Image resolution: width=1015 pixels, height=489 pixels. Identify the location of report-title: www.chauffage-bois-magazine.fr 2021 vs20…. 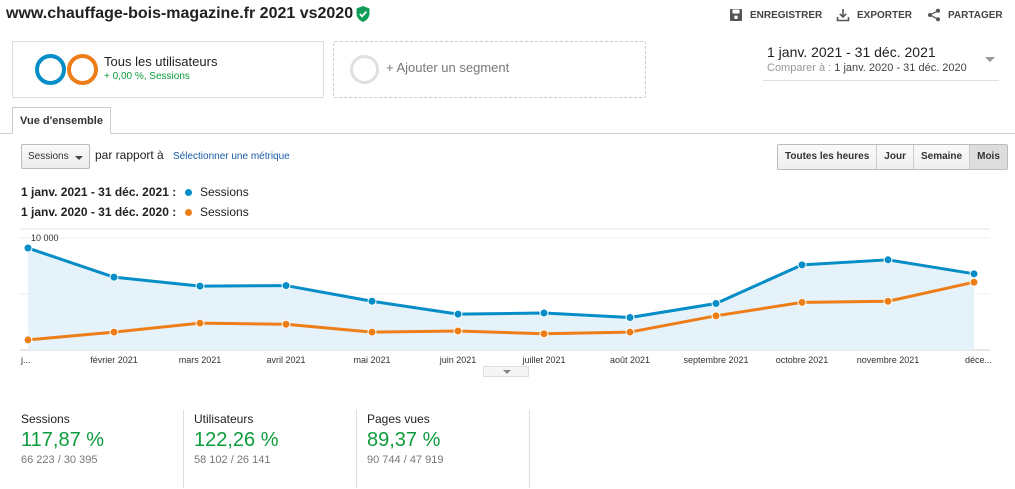
(180, 13).